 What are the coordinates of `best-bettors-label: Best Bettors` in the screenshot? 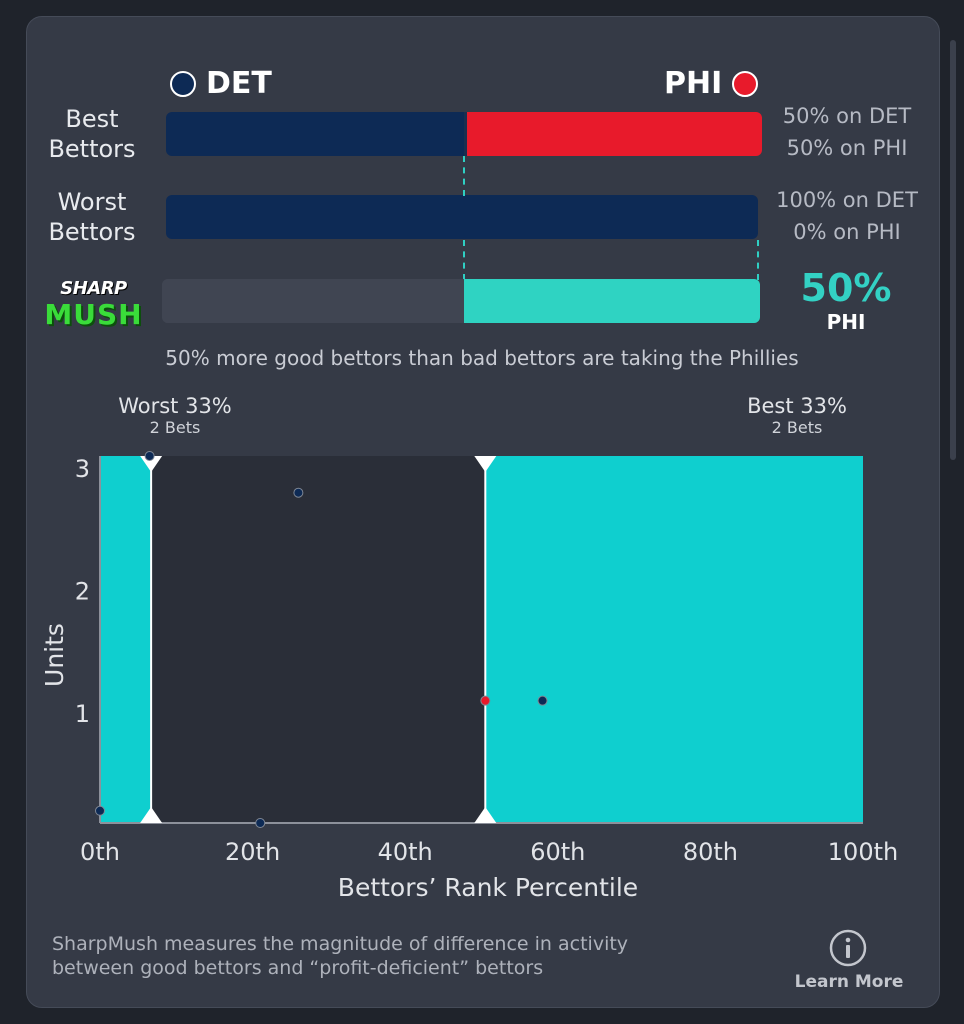 It's located at (92, 134).